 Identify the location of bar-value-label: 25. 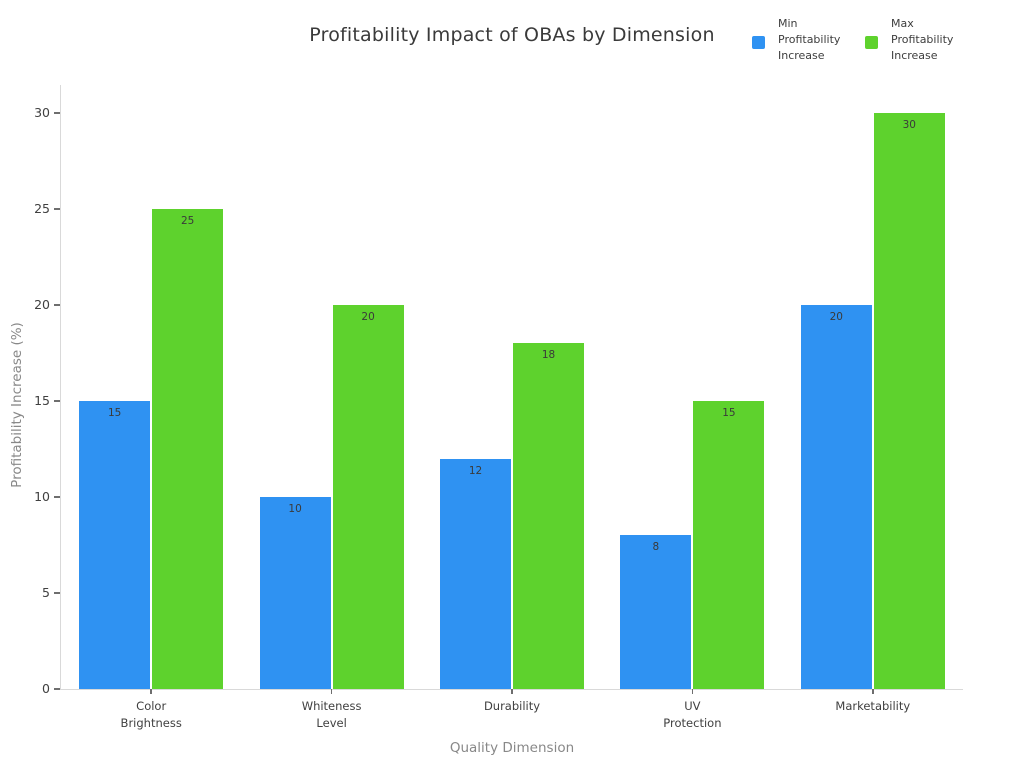
(188, 221).